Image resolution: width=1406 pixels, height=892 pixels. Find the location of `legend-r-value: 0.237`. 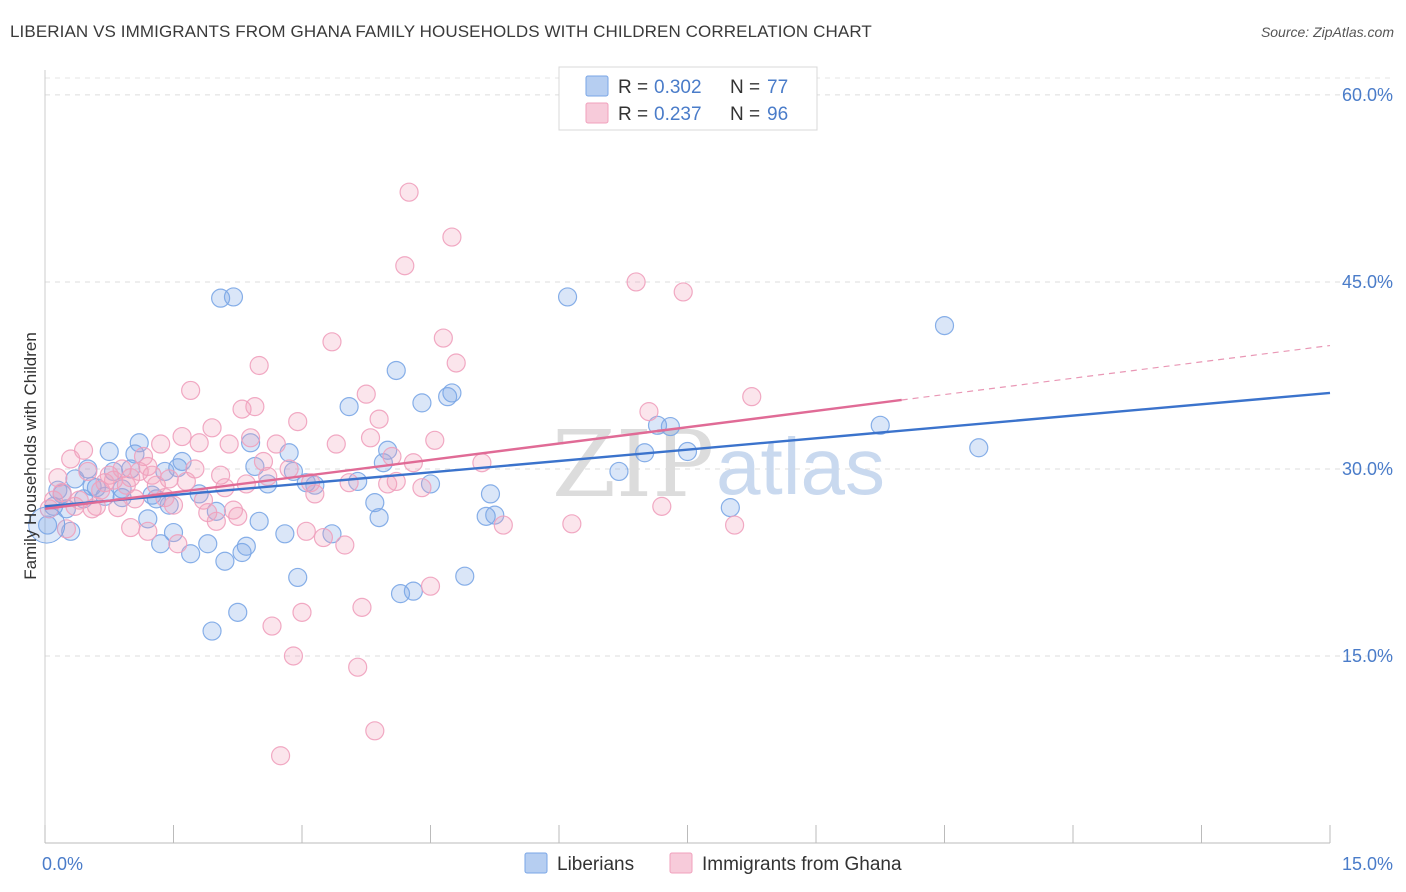

legend-r-value: 0.237 is located at coordinates (678, 114).